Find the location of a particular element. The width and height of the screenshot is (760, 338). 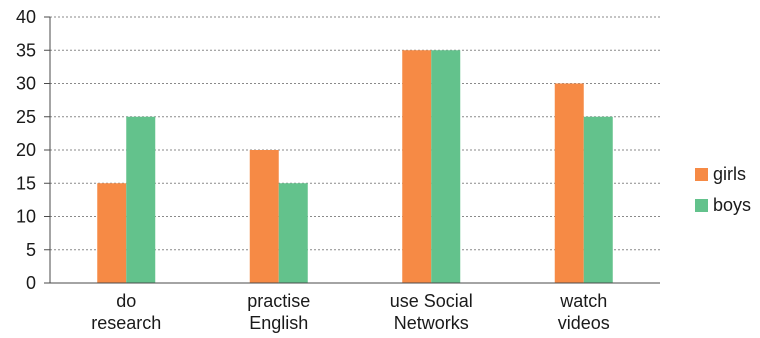

y-tick-label: 20 is located at coordinates (26, 150).